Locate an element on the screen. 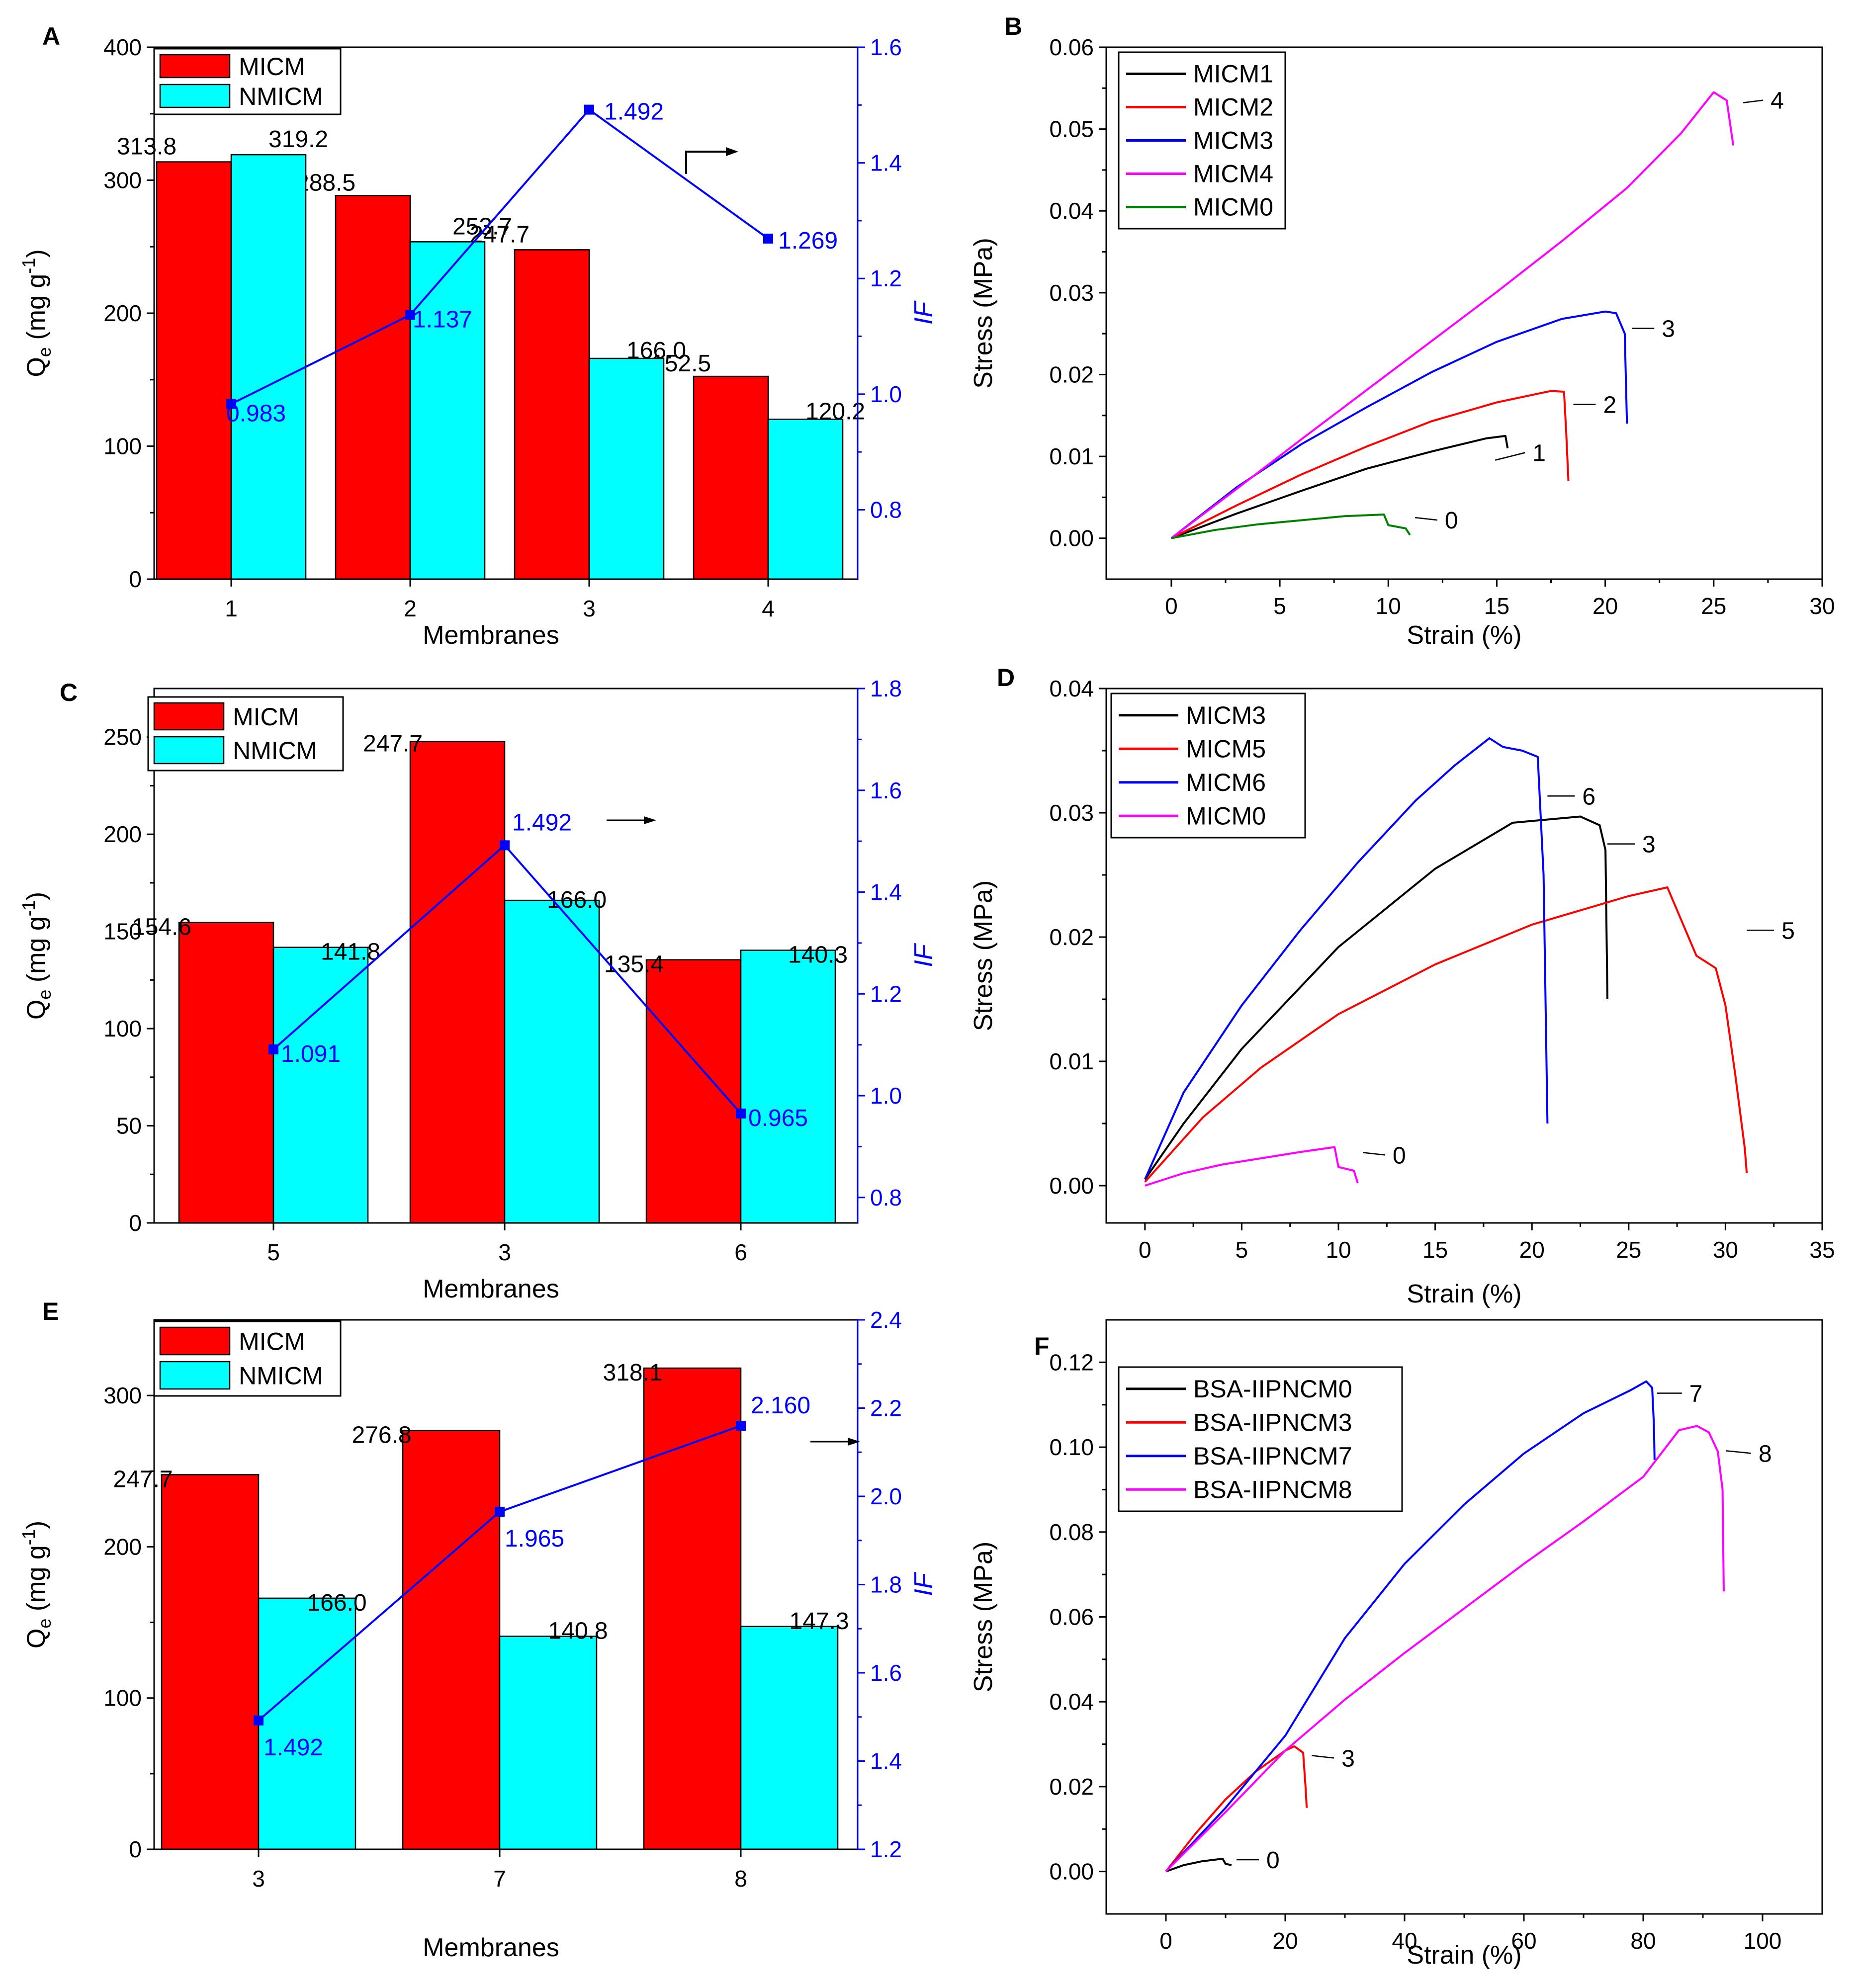  legend-label-D-MICM5: MICM5 is located at coordinates (1226, 749).